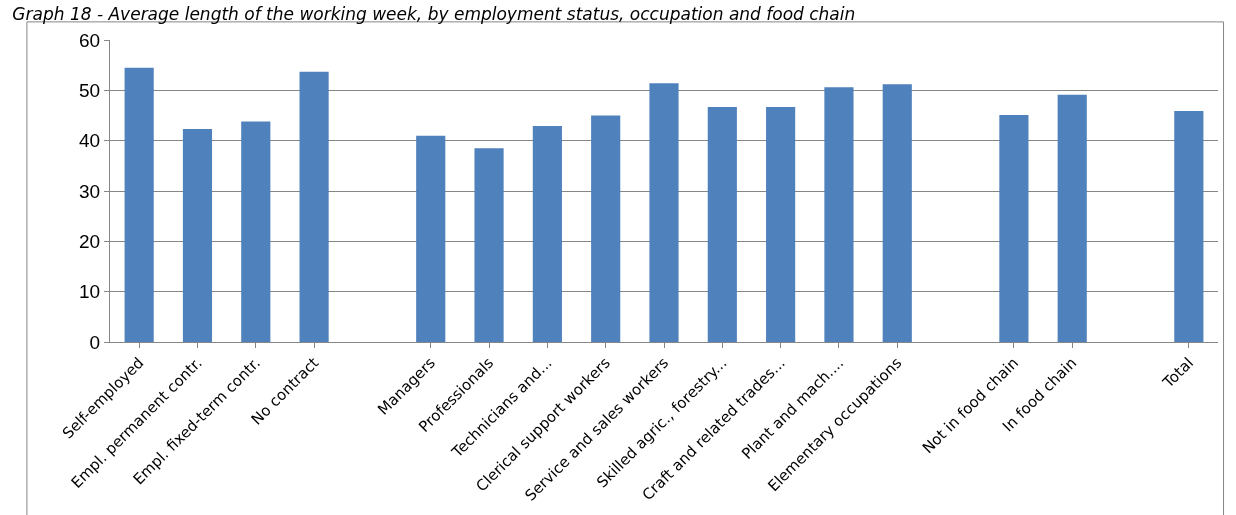 The image size is (1236, 515). Describe the element at coordinates (90, 141) in the screenshot. I see `y-tick-label: 40` at that location.